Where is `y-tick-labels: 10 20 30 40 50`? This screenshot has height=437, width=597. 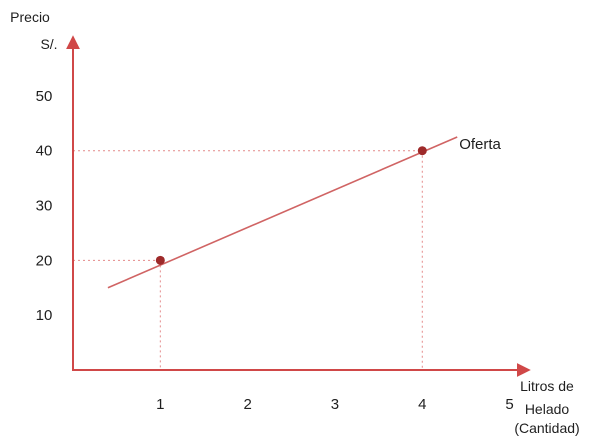
y-tick-labels: 10 20 30 40 50 is located at coordinates (44, 206).